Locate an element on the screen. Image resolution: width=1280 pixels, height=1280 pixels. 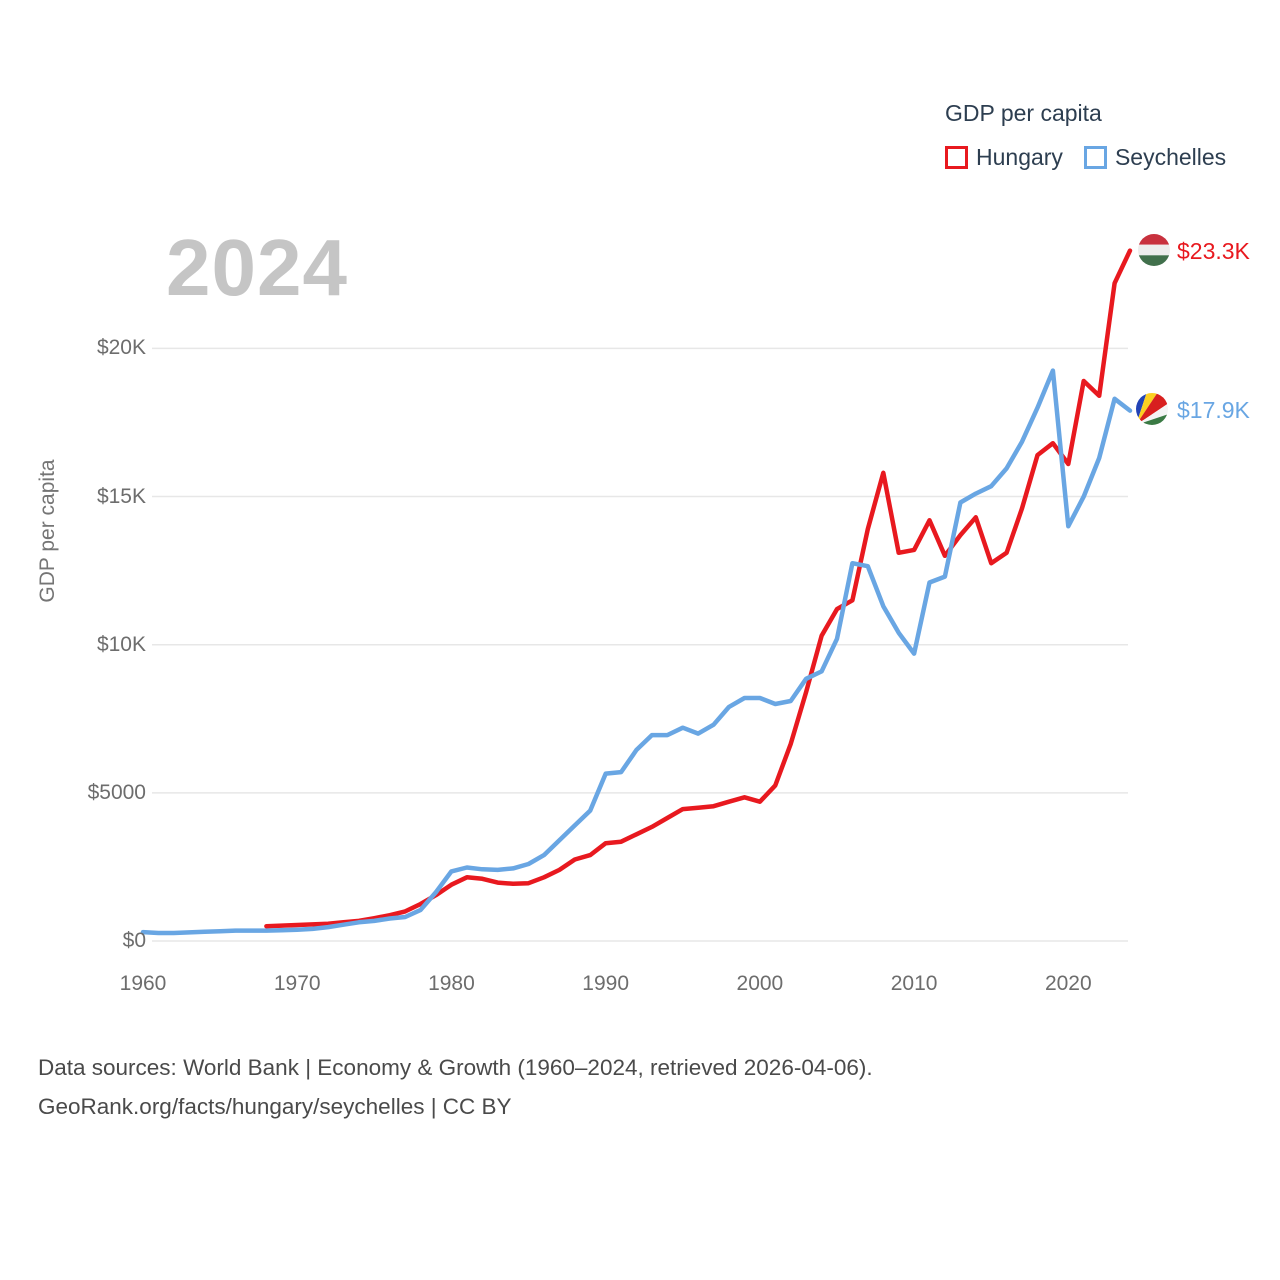
x-tick-label: 1960 is located at coordinates (143, 983).